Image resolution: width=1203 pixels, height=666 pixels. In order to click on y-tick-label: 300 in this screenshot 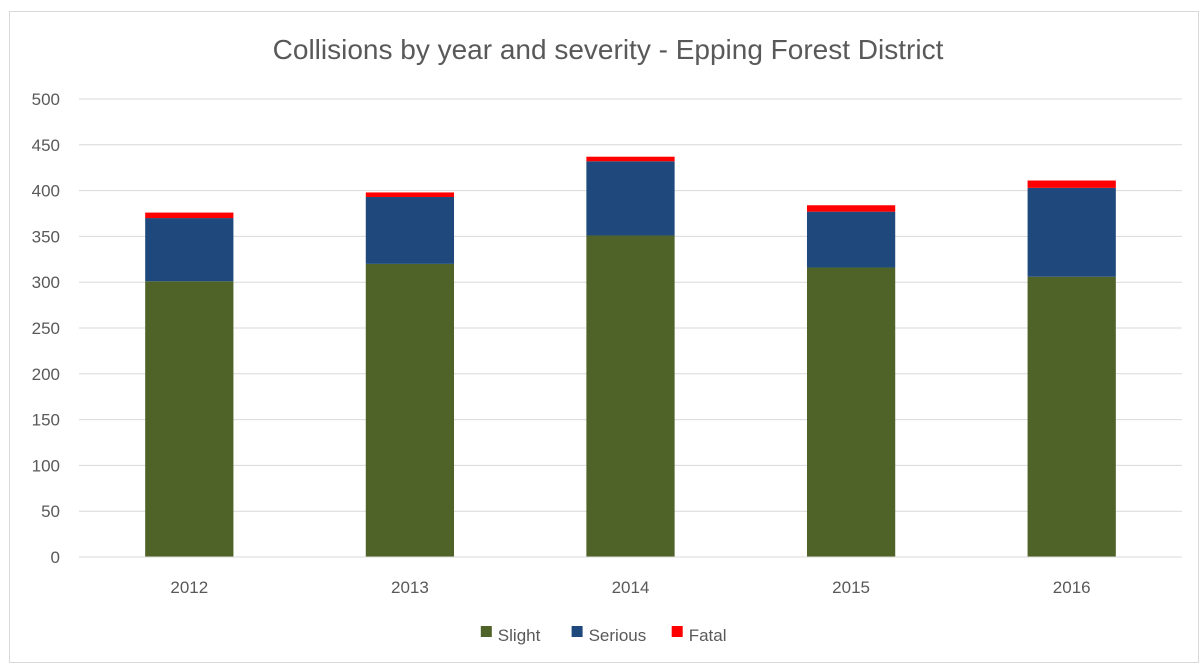, I will do `click(46, 282)`.